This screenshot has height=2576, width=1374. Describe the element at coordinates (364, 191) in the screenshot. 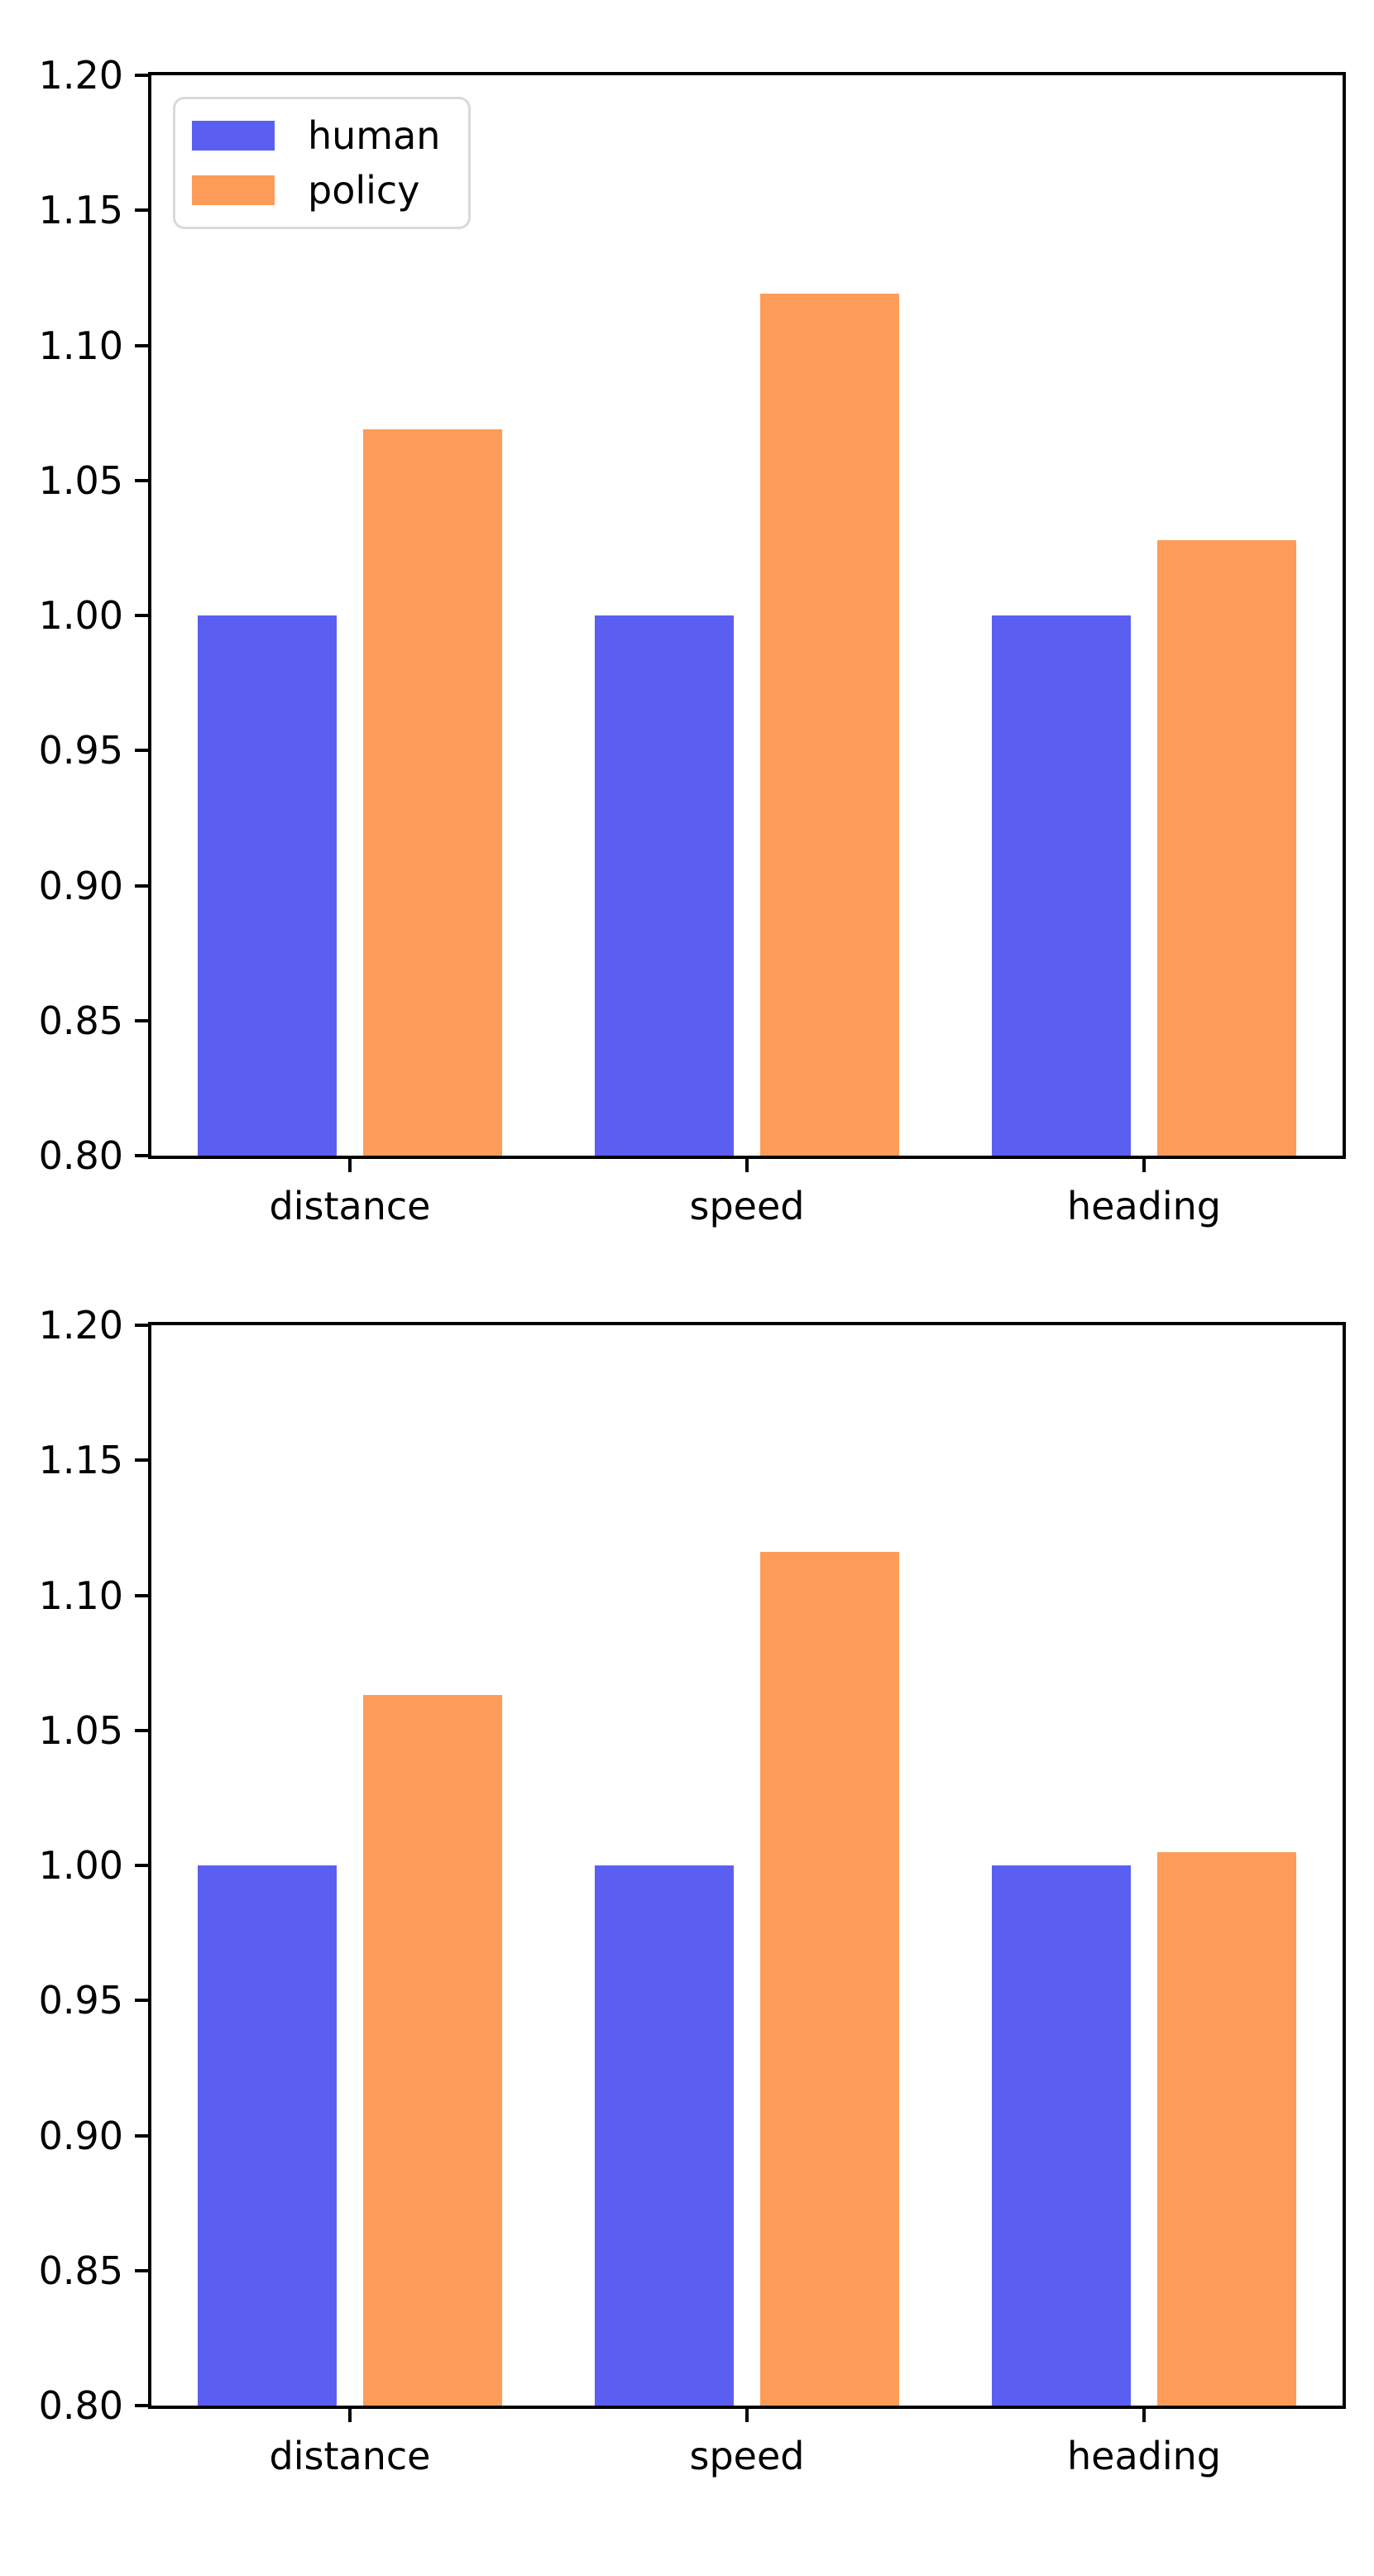

I see `legend-label-policy: policy` at that location.